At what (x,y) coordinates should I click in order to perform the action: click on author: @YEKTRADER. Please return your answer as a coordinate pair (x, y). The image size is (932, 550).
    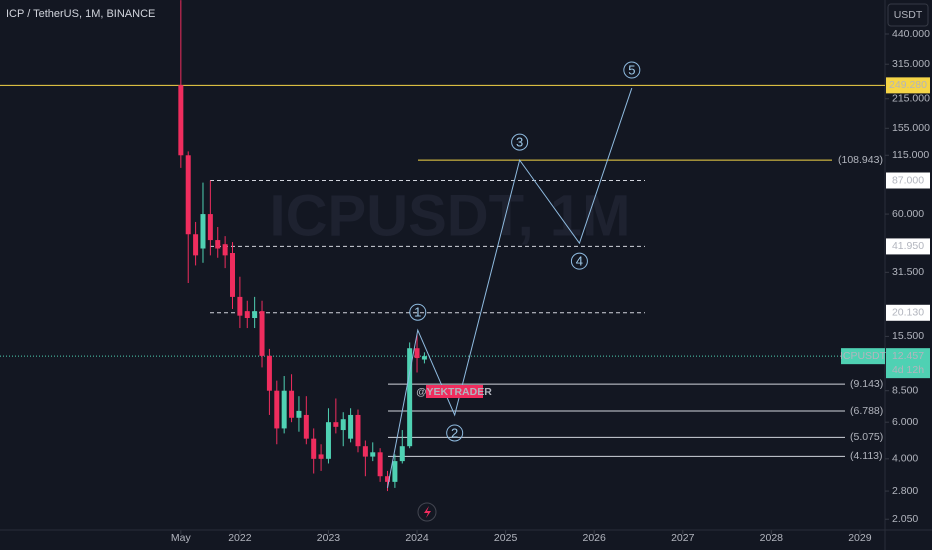
    Looking at the image, I should click on (454, 392).